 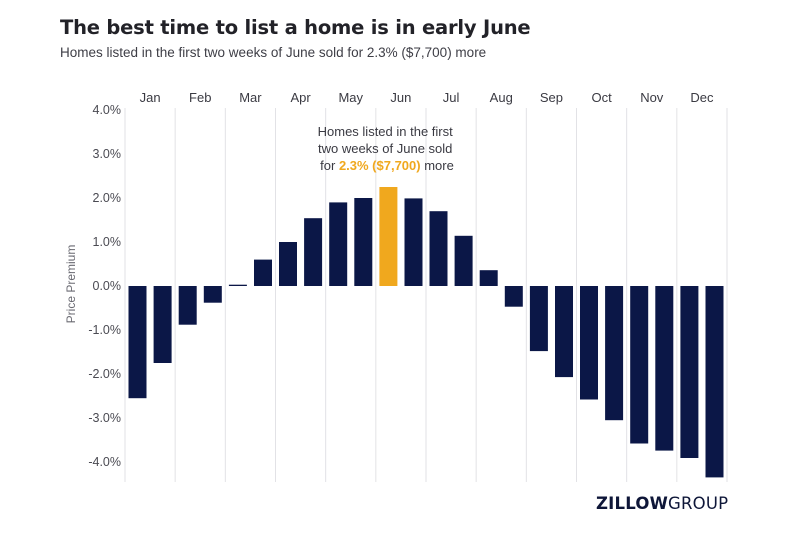 I want to click on month-label: Sep, so click(x=551, y=97).